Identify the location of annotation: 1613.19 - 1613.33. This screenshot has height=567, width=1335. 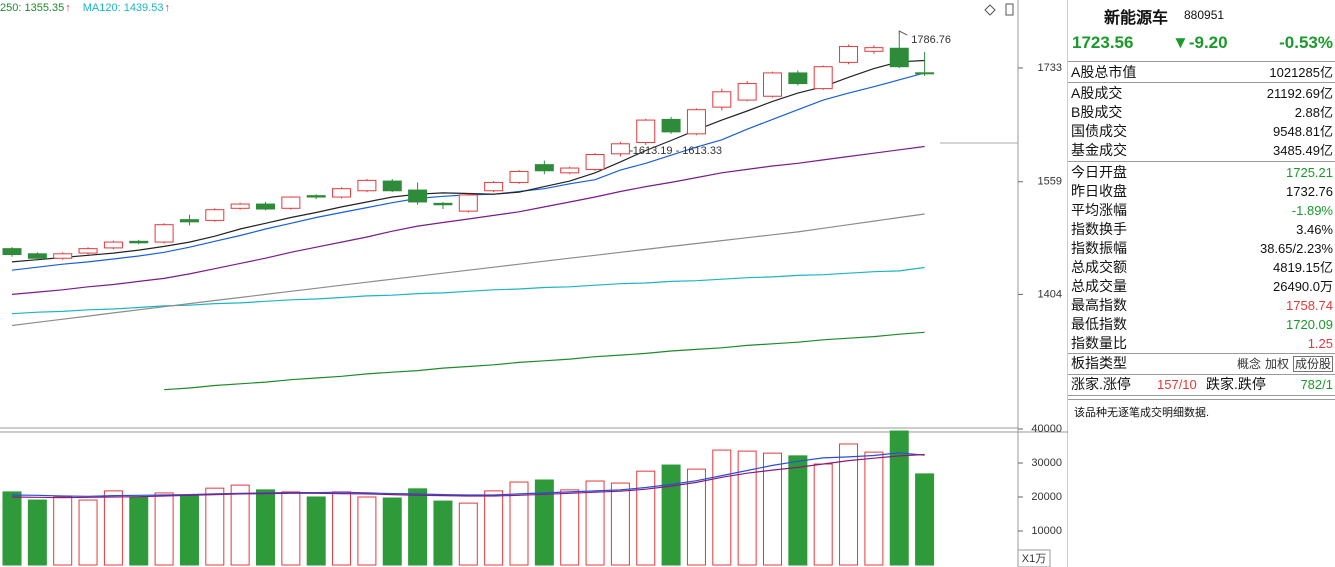
(677, 151).